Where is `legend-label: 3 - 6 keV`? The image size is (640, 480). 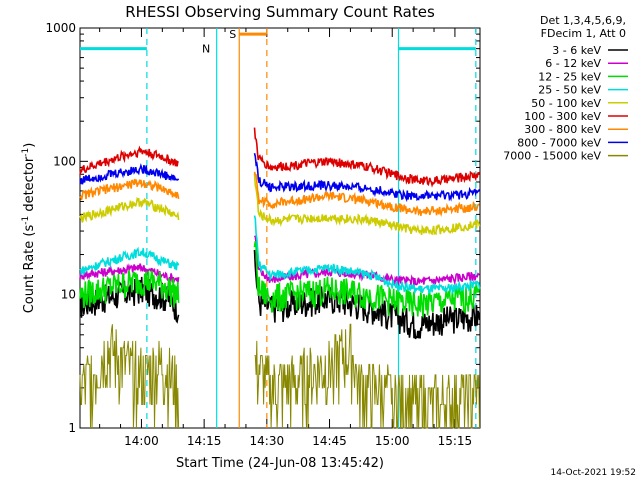
legend-label: 3 - 6 keV is located at coordinates (576, 50).